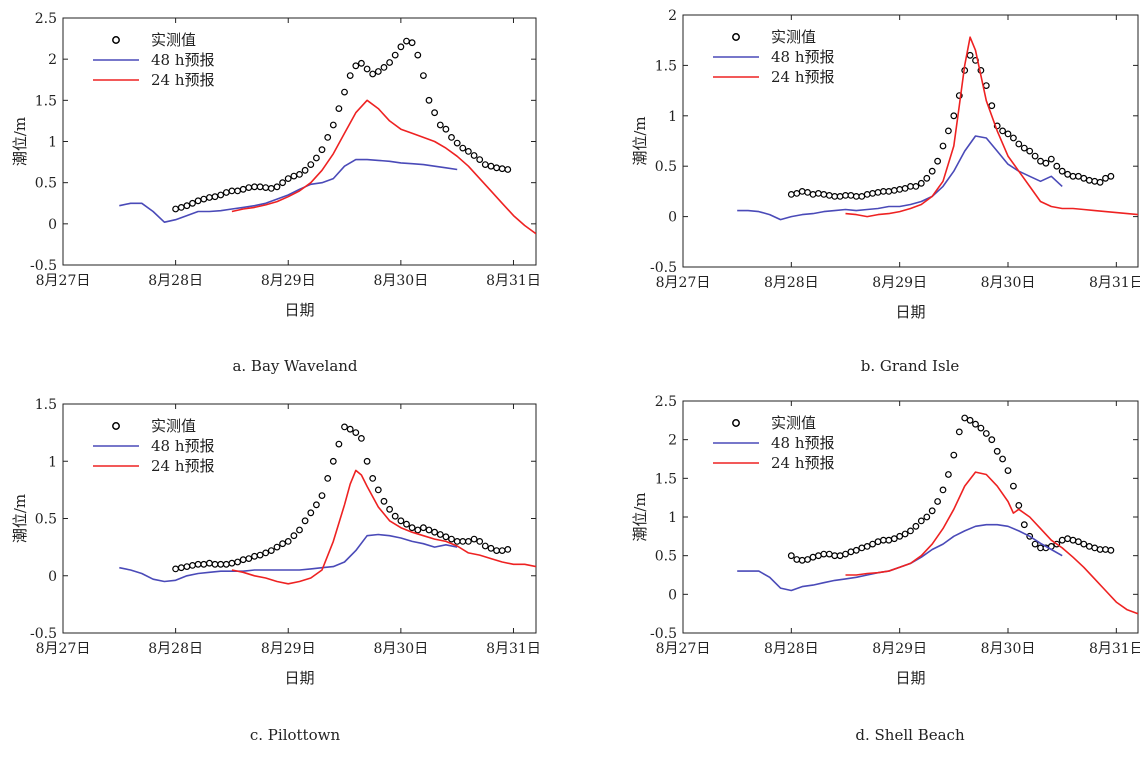 This screenshot has width=1140, height=757. Describe the element at coordinates (1008, 283) in the screenshot. I see `x-tick-label: 8月30日` at that location.